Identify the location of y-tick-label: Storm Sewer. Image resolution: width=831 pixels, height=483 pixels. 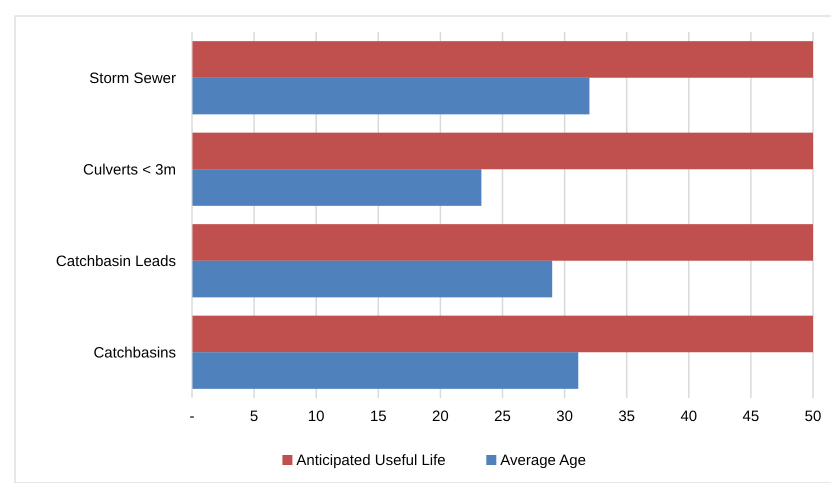
(132, 78).